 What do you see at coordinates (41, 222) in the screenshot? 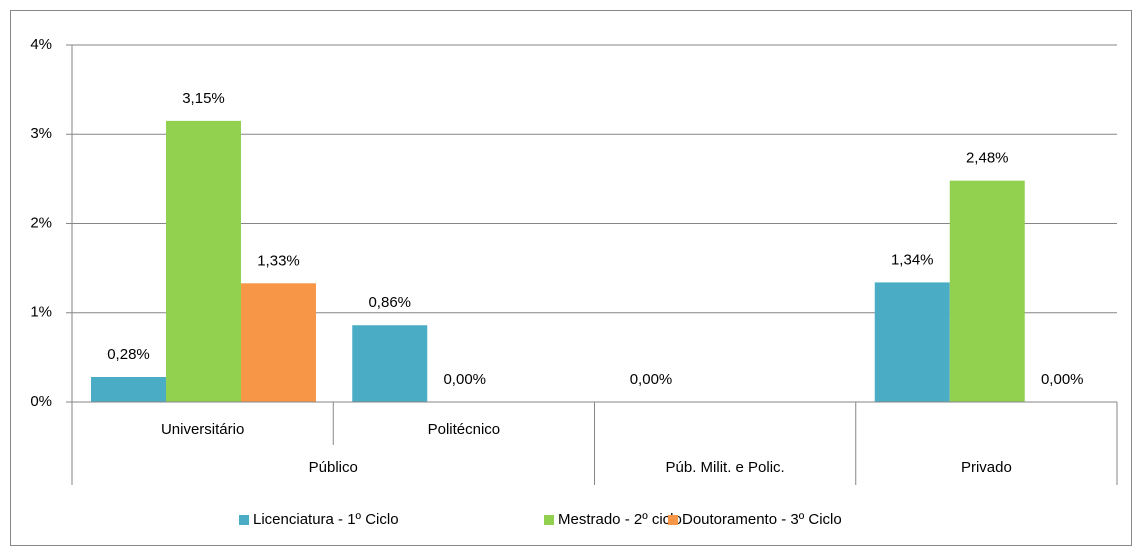
I see `y-tick-label: 2%` at bounding box center [41, 222].